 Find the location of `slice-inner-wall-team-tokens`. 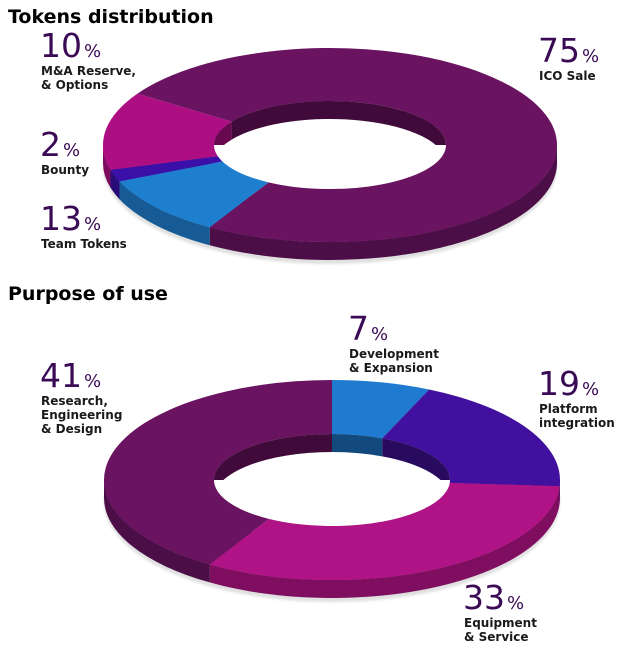

slice-inner-wall-team-tokens is located at coordinates (223, 142).